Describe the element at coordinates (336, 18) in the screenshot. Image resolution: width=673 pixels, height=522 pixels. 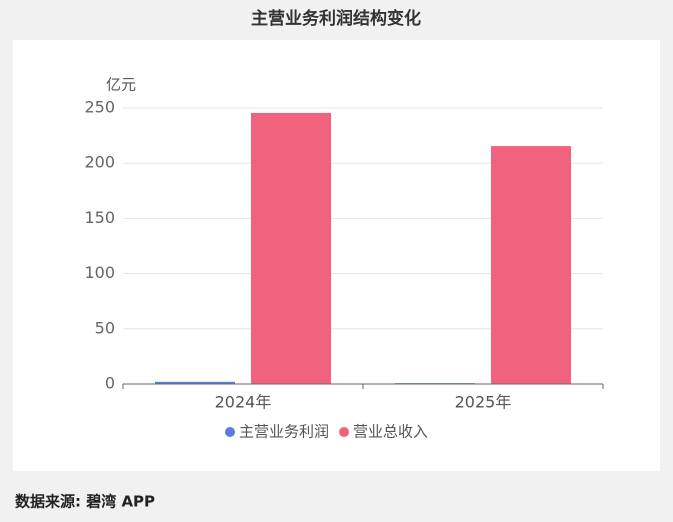
I see `chart-title: 主营业务利润结构变化` at that location.